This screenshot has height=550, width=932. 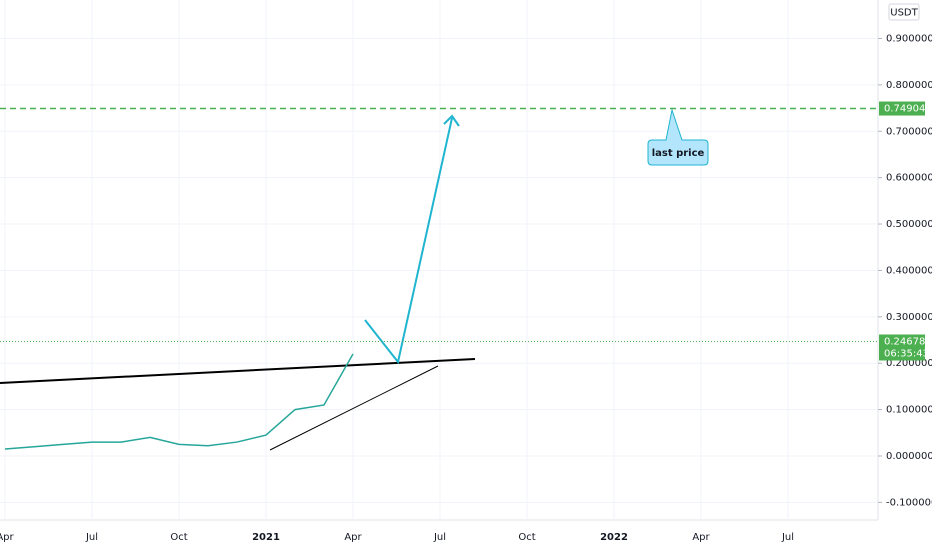 I want to click on trend-line, so click(x=238, y=371).